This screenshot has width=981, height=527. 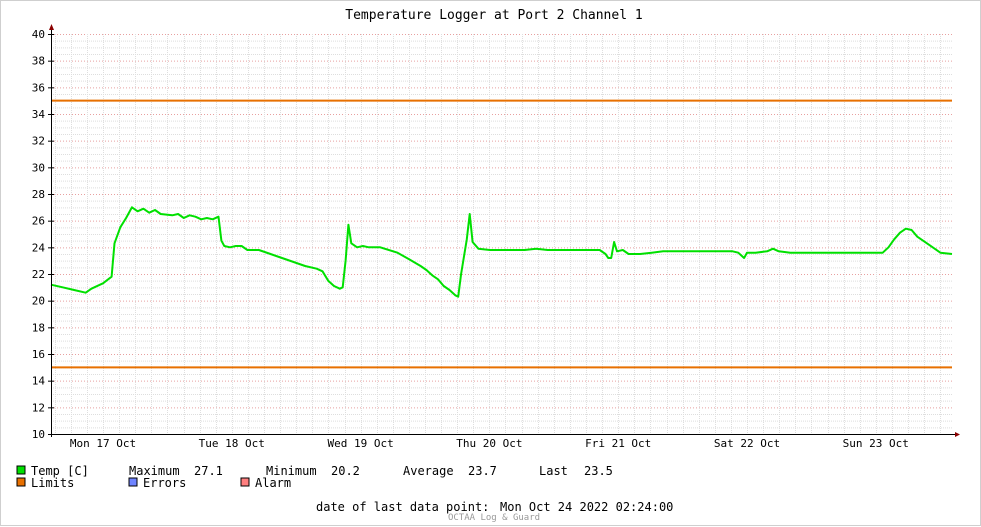 What do you see at coordinates (38, 61) in the screenshot?
I see `y-tick-label: 38` at bounding box center [38, 61].